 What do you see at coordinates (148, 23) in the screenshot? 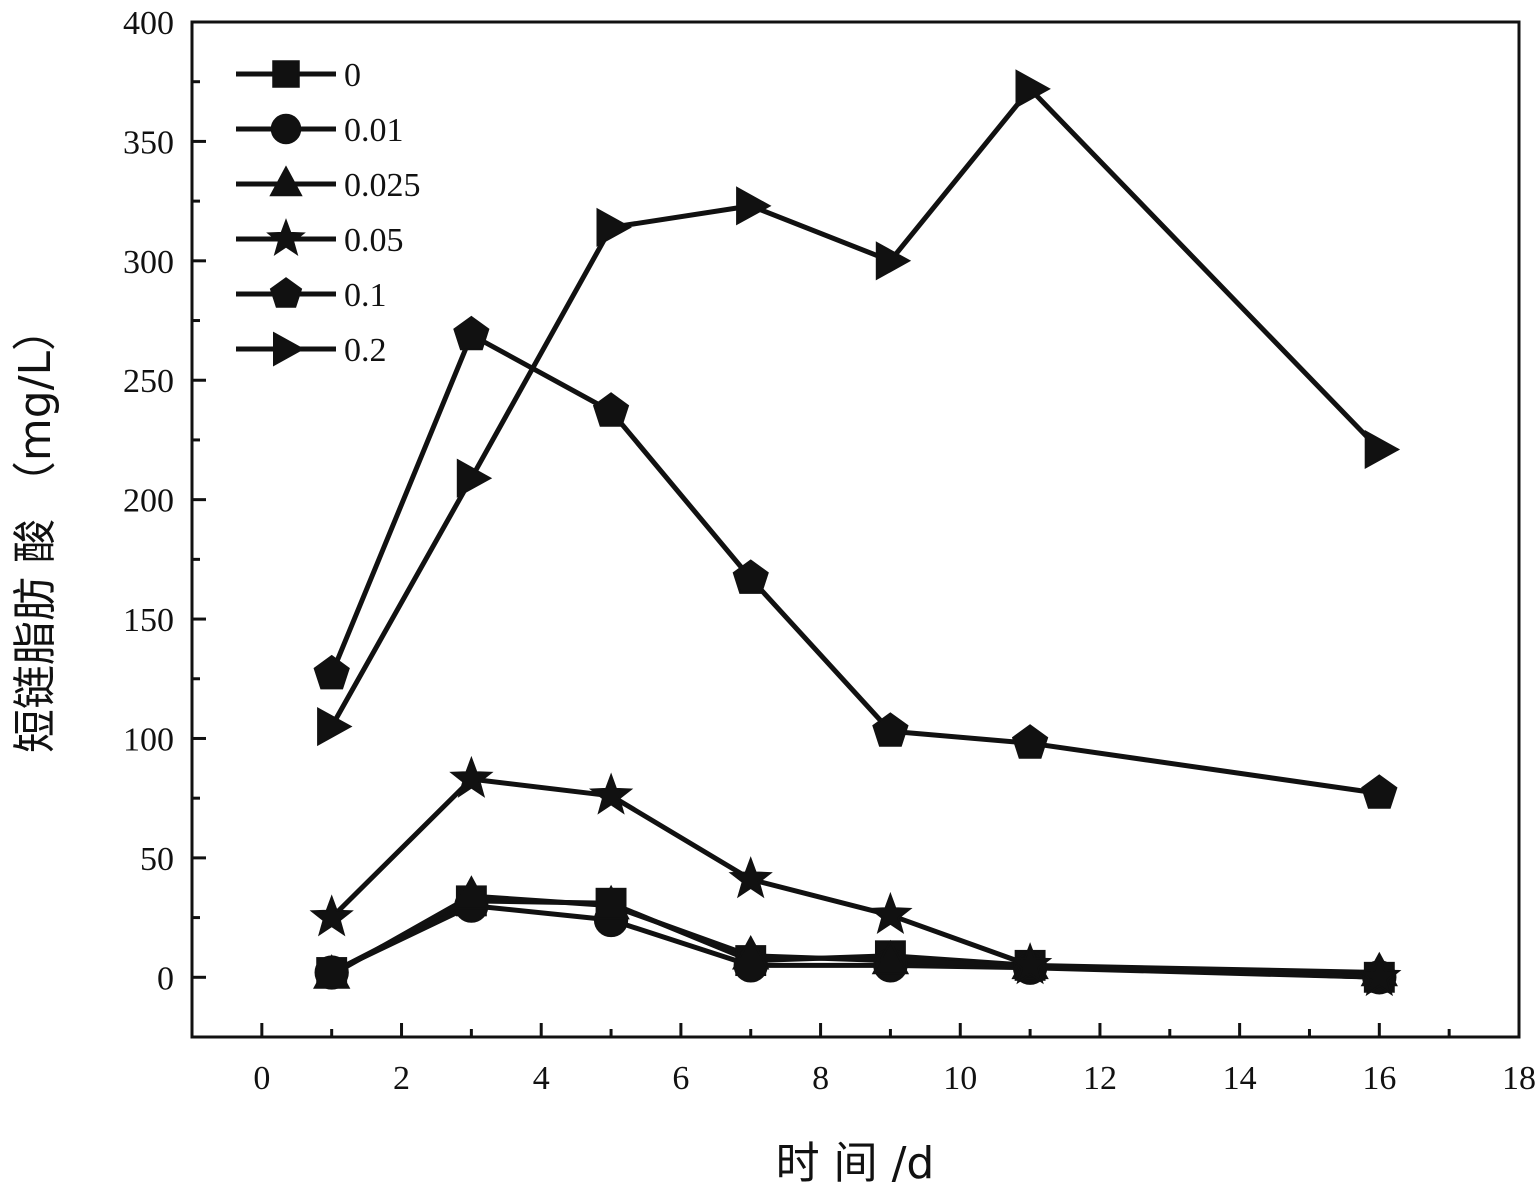
I see `y-tick-label: 400` at bounding box center [148, 23].